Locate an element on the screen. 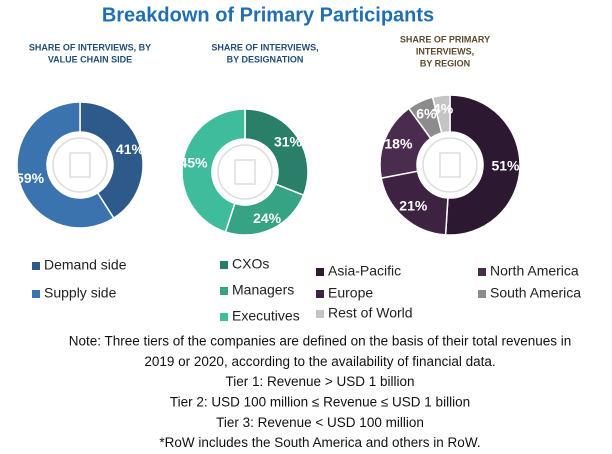 The width and height of the screenshot is (612, 454). chart-subtitle: BY DESIGNATION is located at coordinates (265, 59).